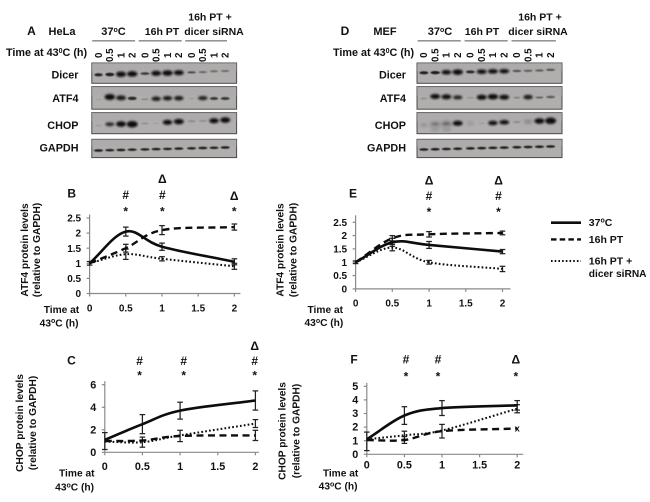  I want to click on svg-text: Time at 430C (h), so click(374, 53).